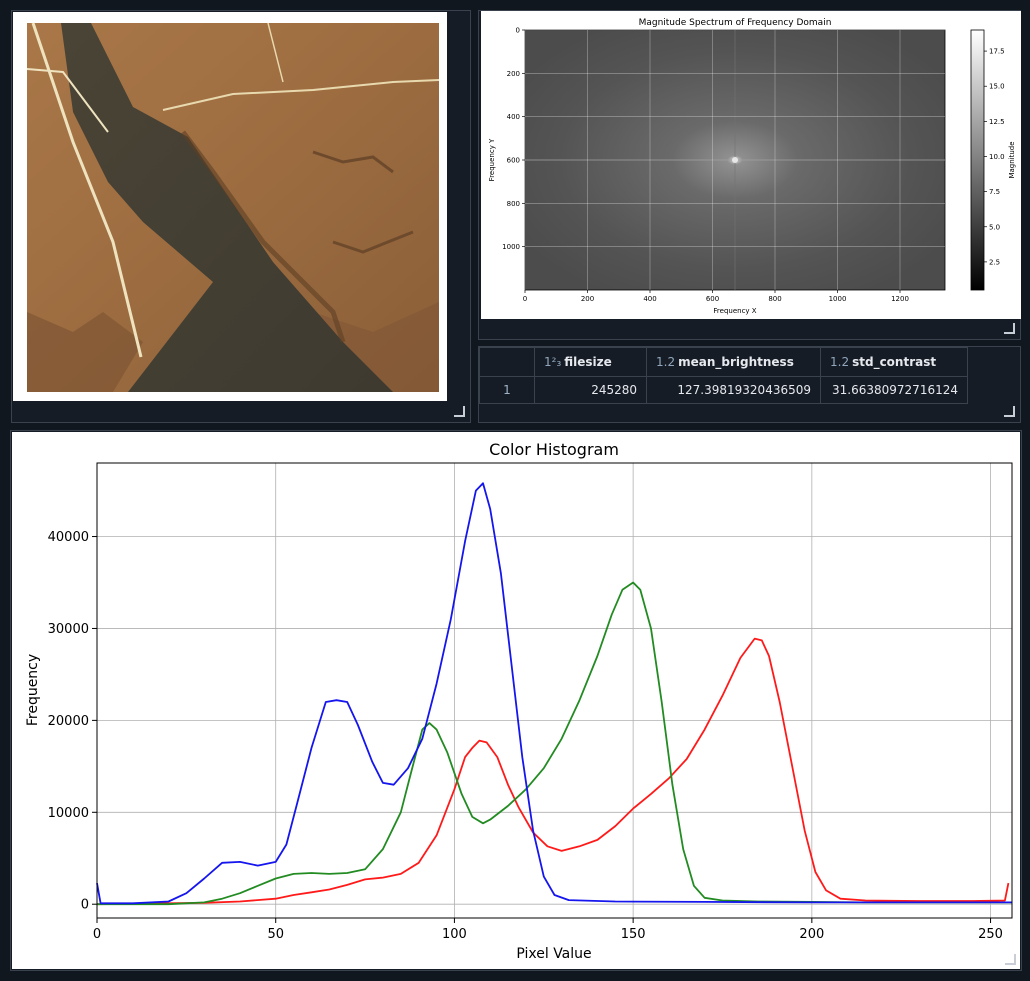 The width and height of the screenshot is (1030, 981). I want to click on cell-std-contrast: 31.66380972716124, so click(894, 390).